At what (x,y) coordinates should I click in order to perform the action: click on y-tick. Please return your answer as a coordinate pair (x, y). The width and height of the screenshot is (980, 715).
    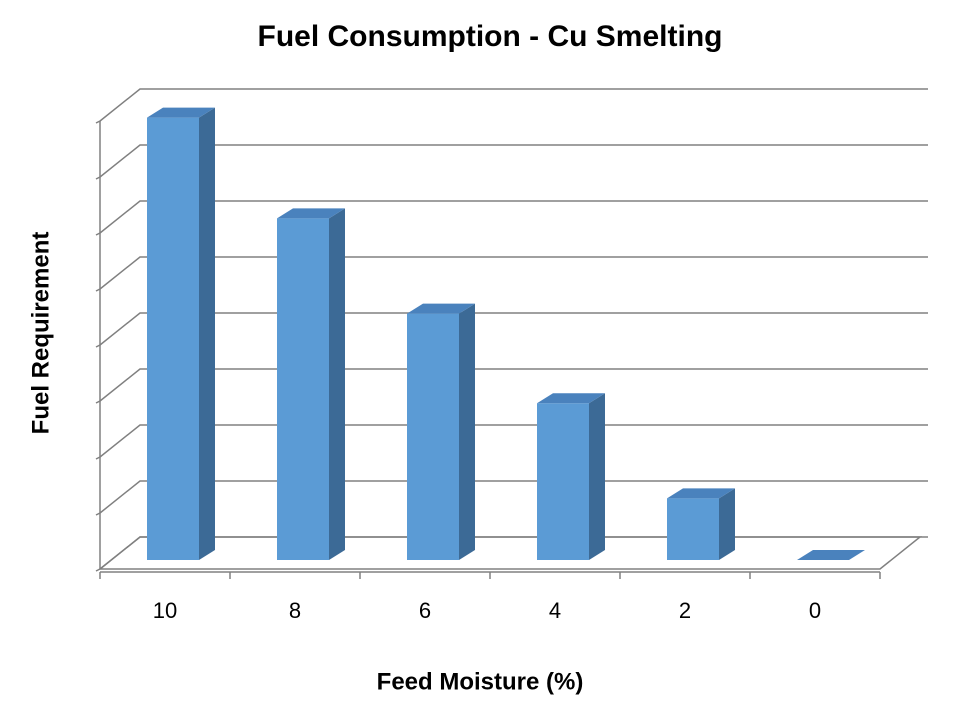
    Looking at the image, I should click on (98, 570).